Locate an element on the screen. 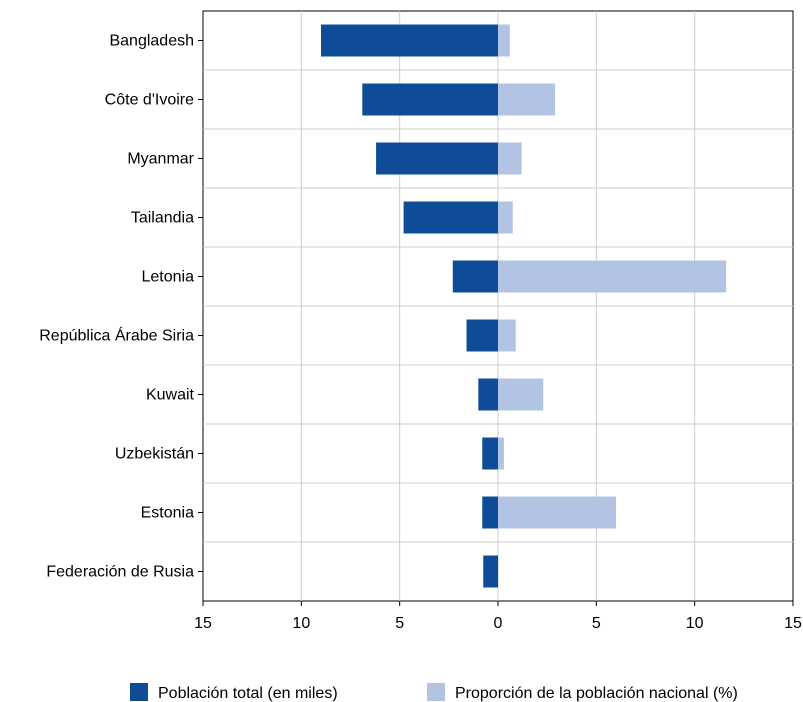  category-label: Myanmar is located at coordinates (160, 159).